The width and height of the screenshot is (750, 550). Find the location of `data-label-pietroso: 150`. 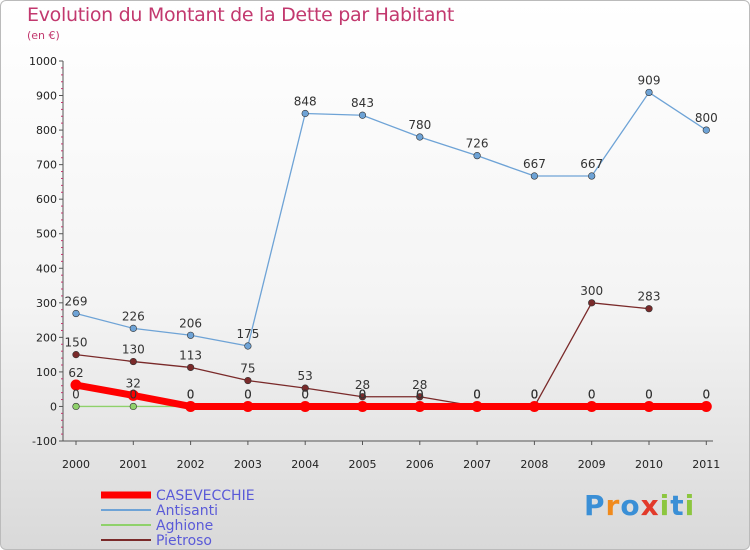

data-label-pietroso: 150 is located at coordinates (76, 343).